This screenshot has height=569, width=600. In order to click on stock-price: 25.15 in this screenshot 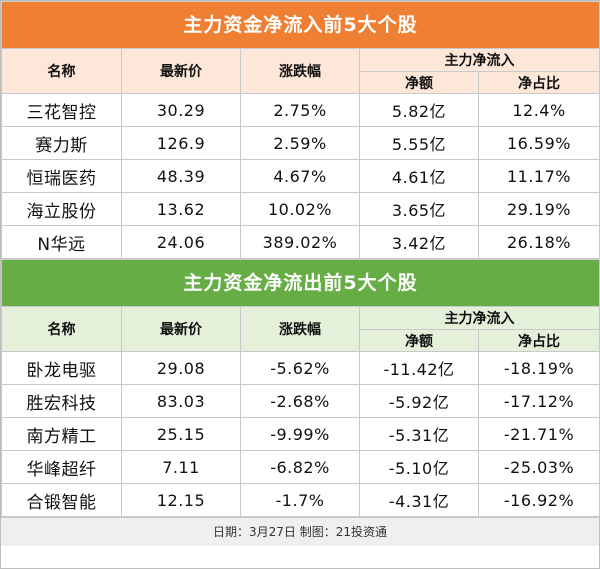, I will do `click(181, 434)`.